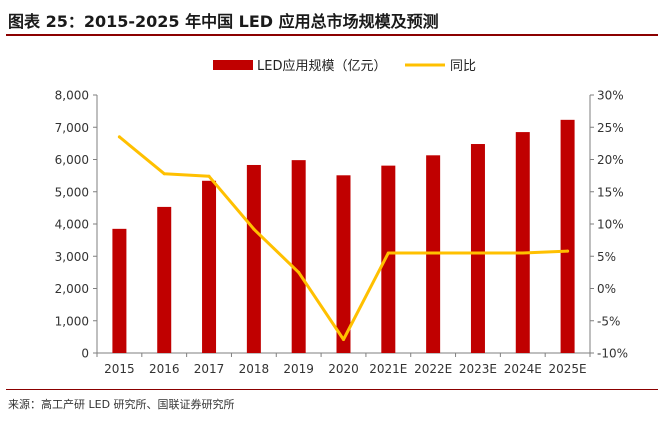 The height and width of the screenshot is (421, 662). What do you see at coordinates (119, 369) in the screenshot?
I see `x-tick-label: 2015` at bounding box center [119, 369].